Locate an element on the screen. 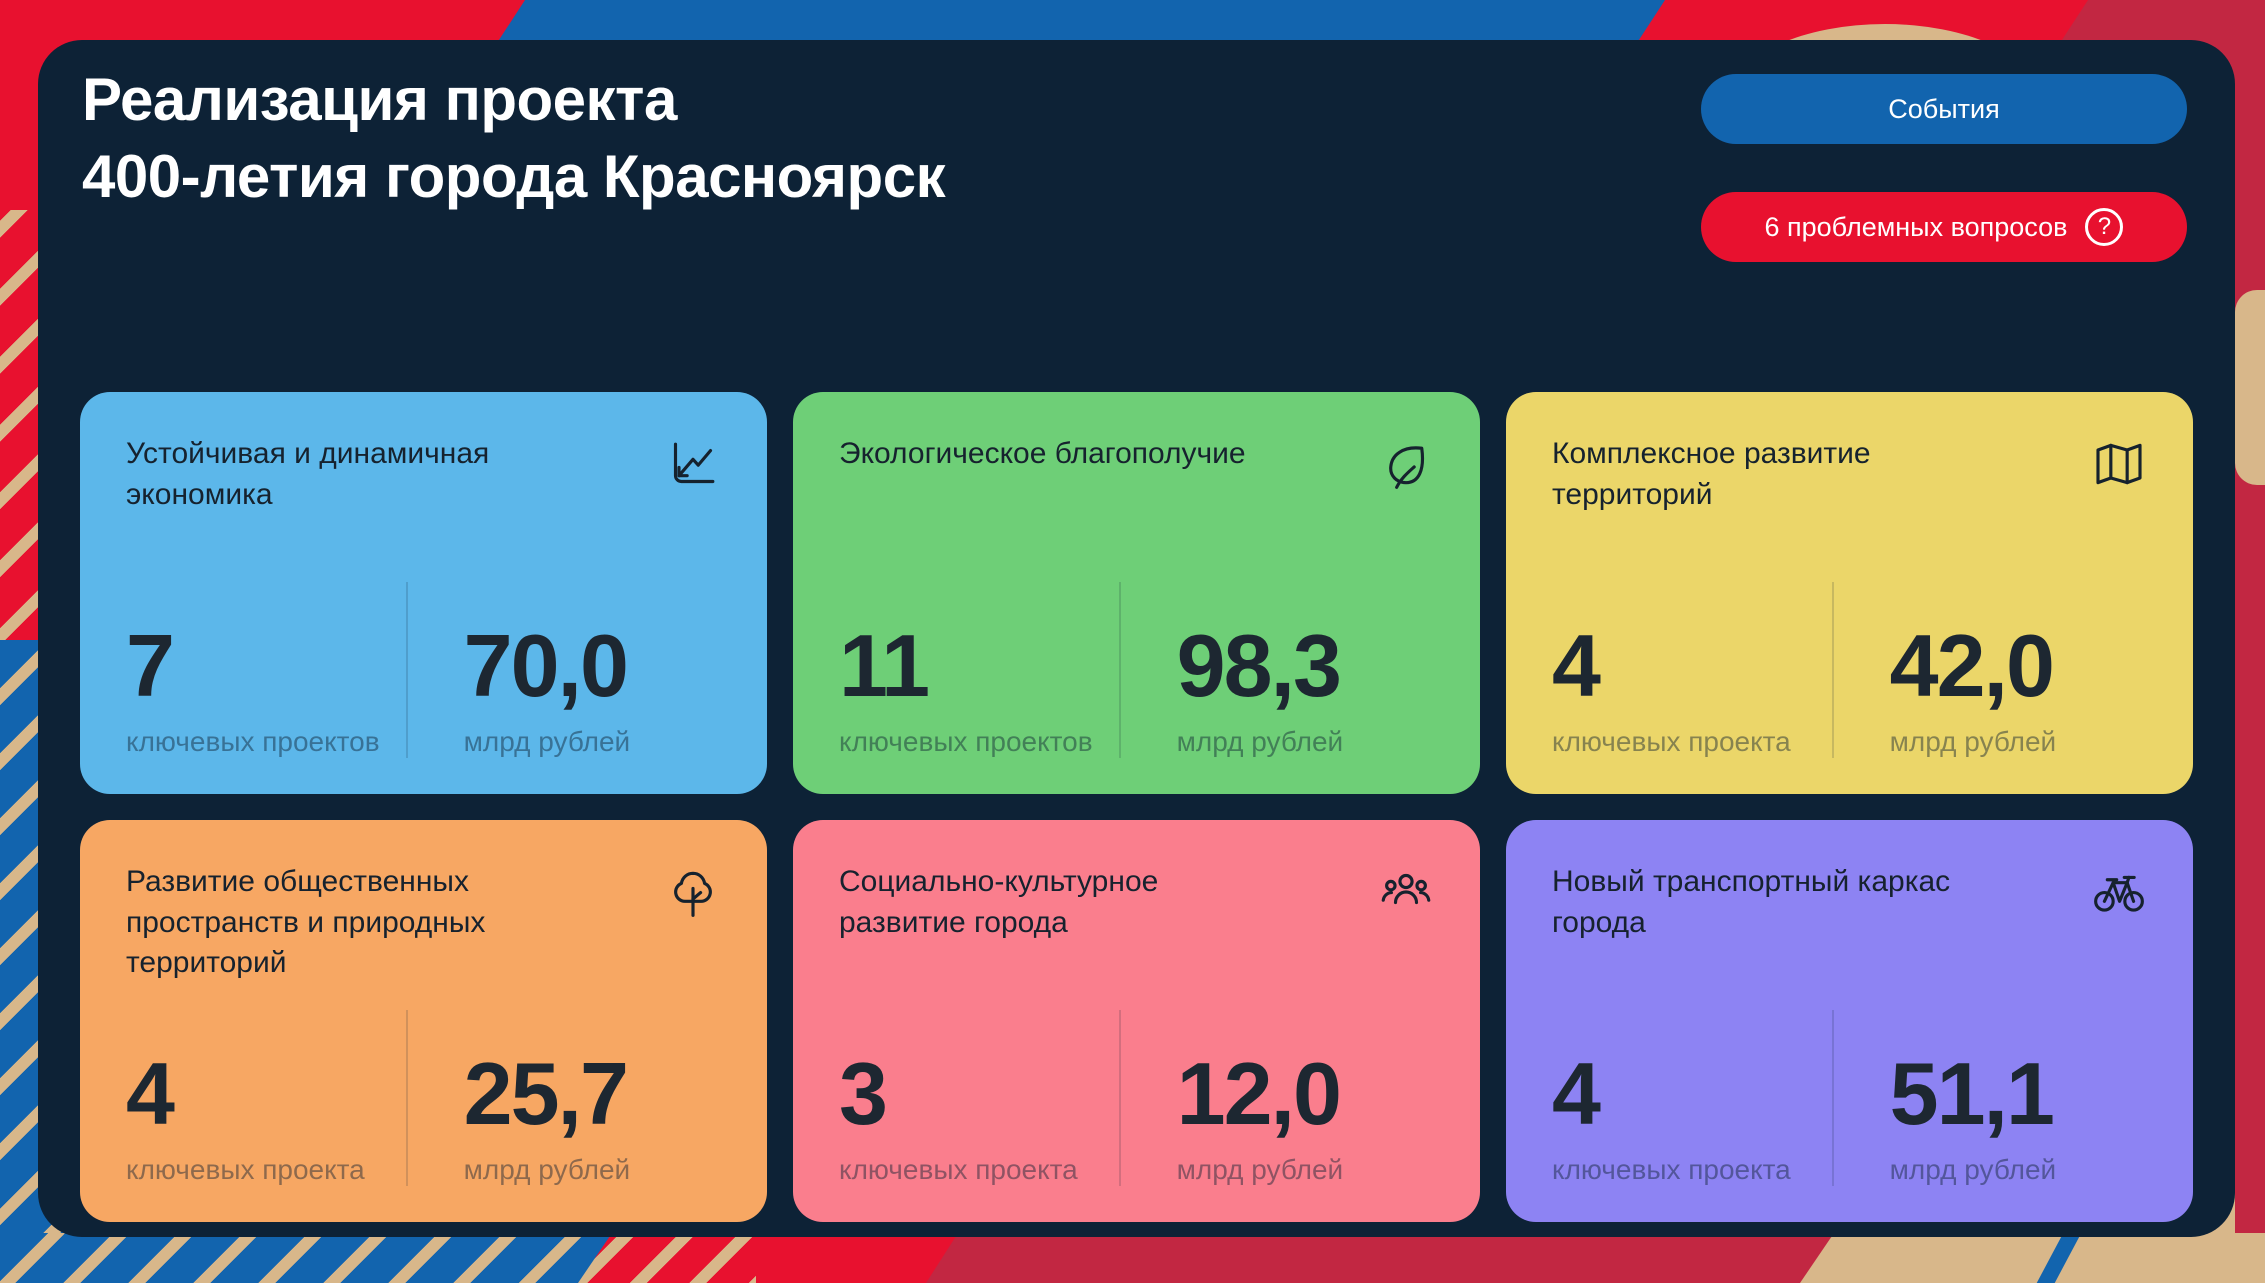 The height and width of the screenshot is (1283, 2265). card-transport: Новый транспортный каркас города is located at coordinates (1849, 1021).